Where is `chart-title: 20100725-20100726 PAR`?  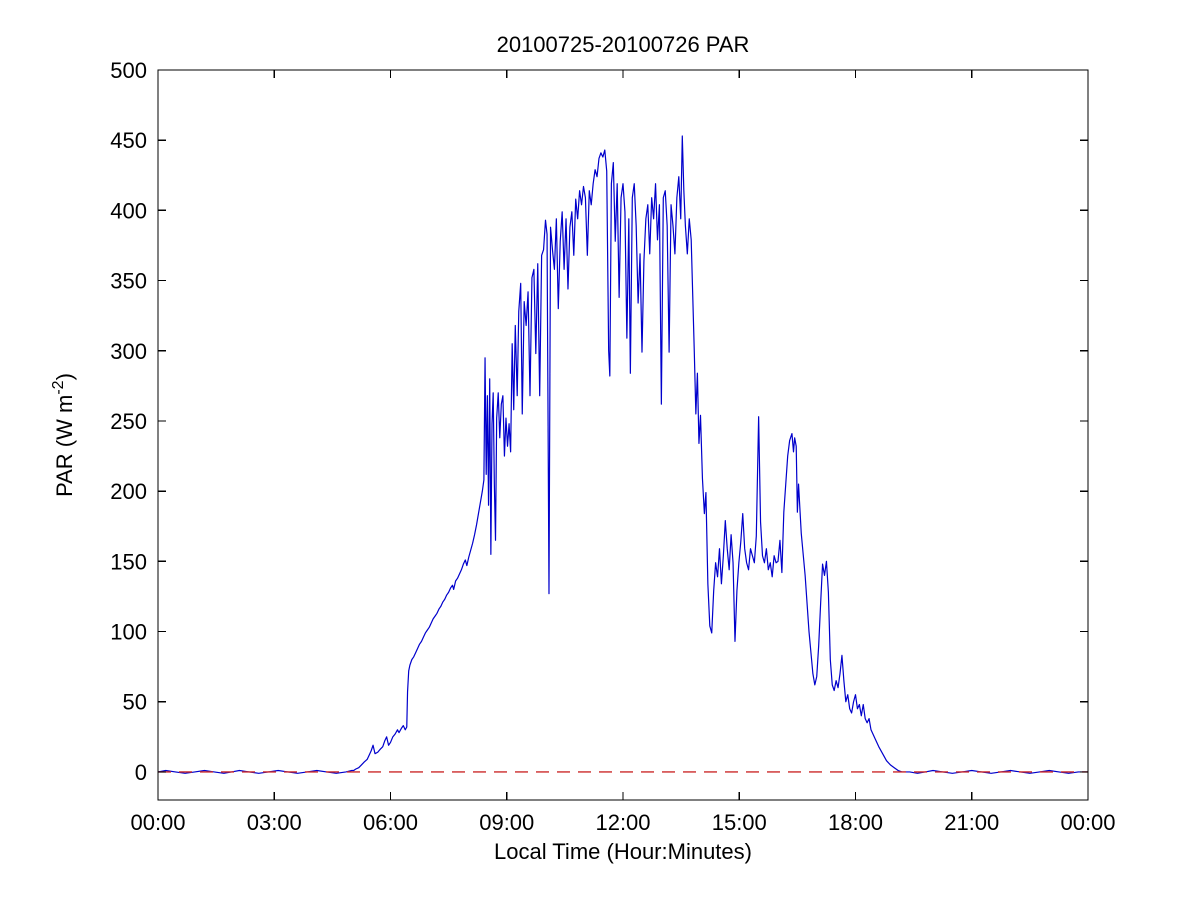
chart-title: 20100725-20100726 PAR is located at coordinates (623, 44).